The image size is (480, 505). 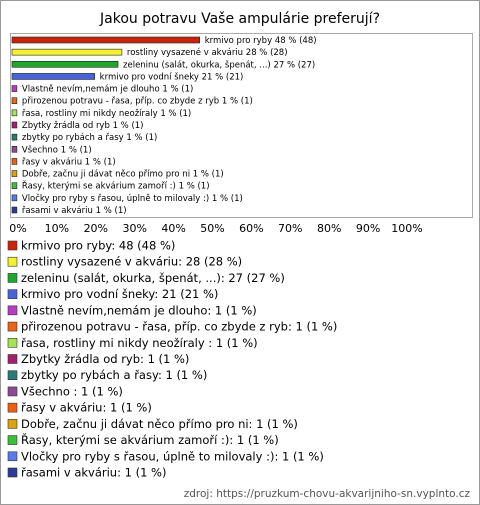 I want to click on legend-label: zbytky po rybách a řasy: 1 (1 %), so click(x=114, y=375).